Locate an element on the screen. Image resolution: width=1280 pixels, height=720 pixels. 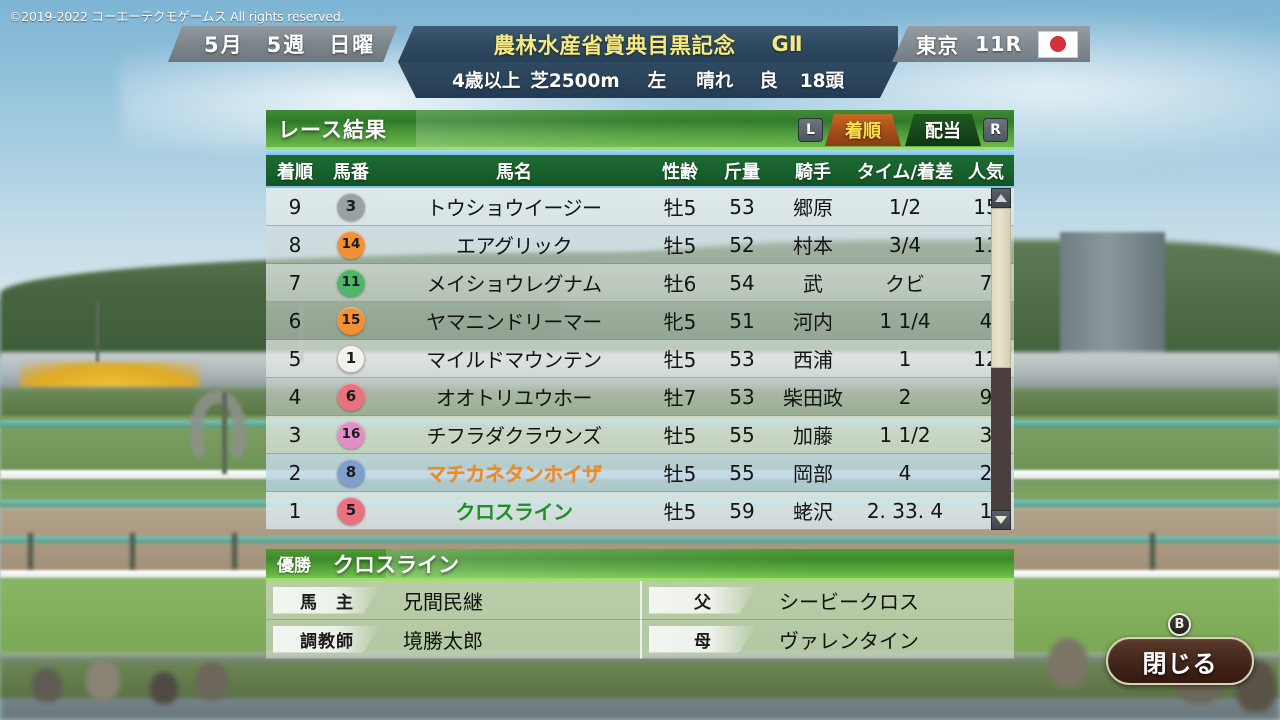
cell-rank: 7 is located at coordinates (295, 282).